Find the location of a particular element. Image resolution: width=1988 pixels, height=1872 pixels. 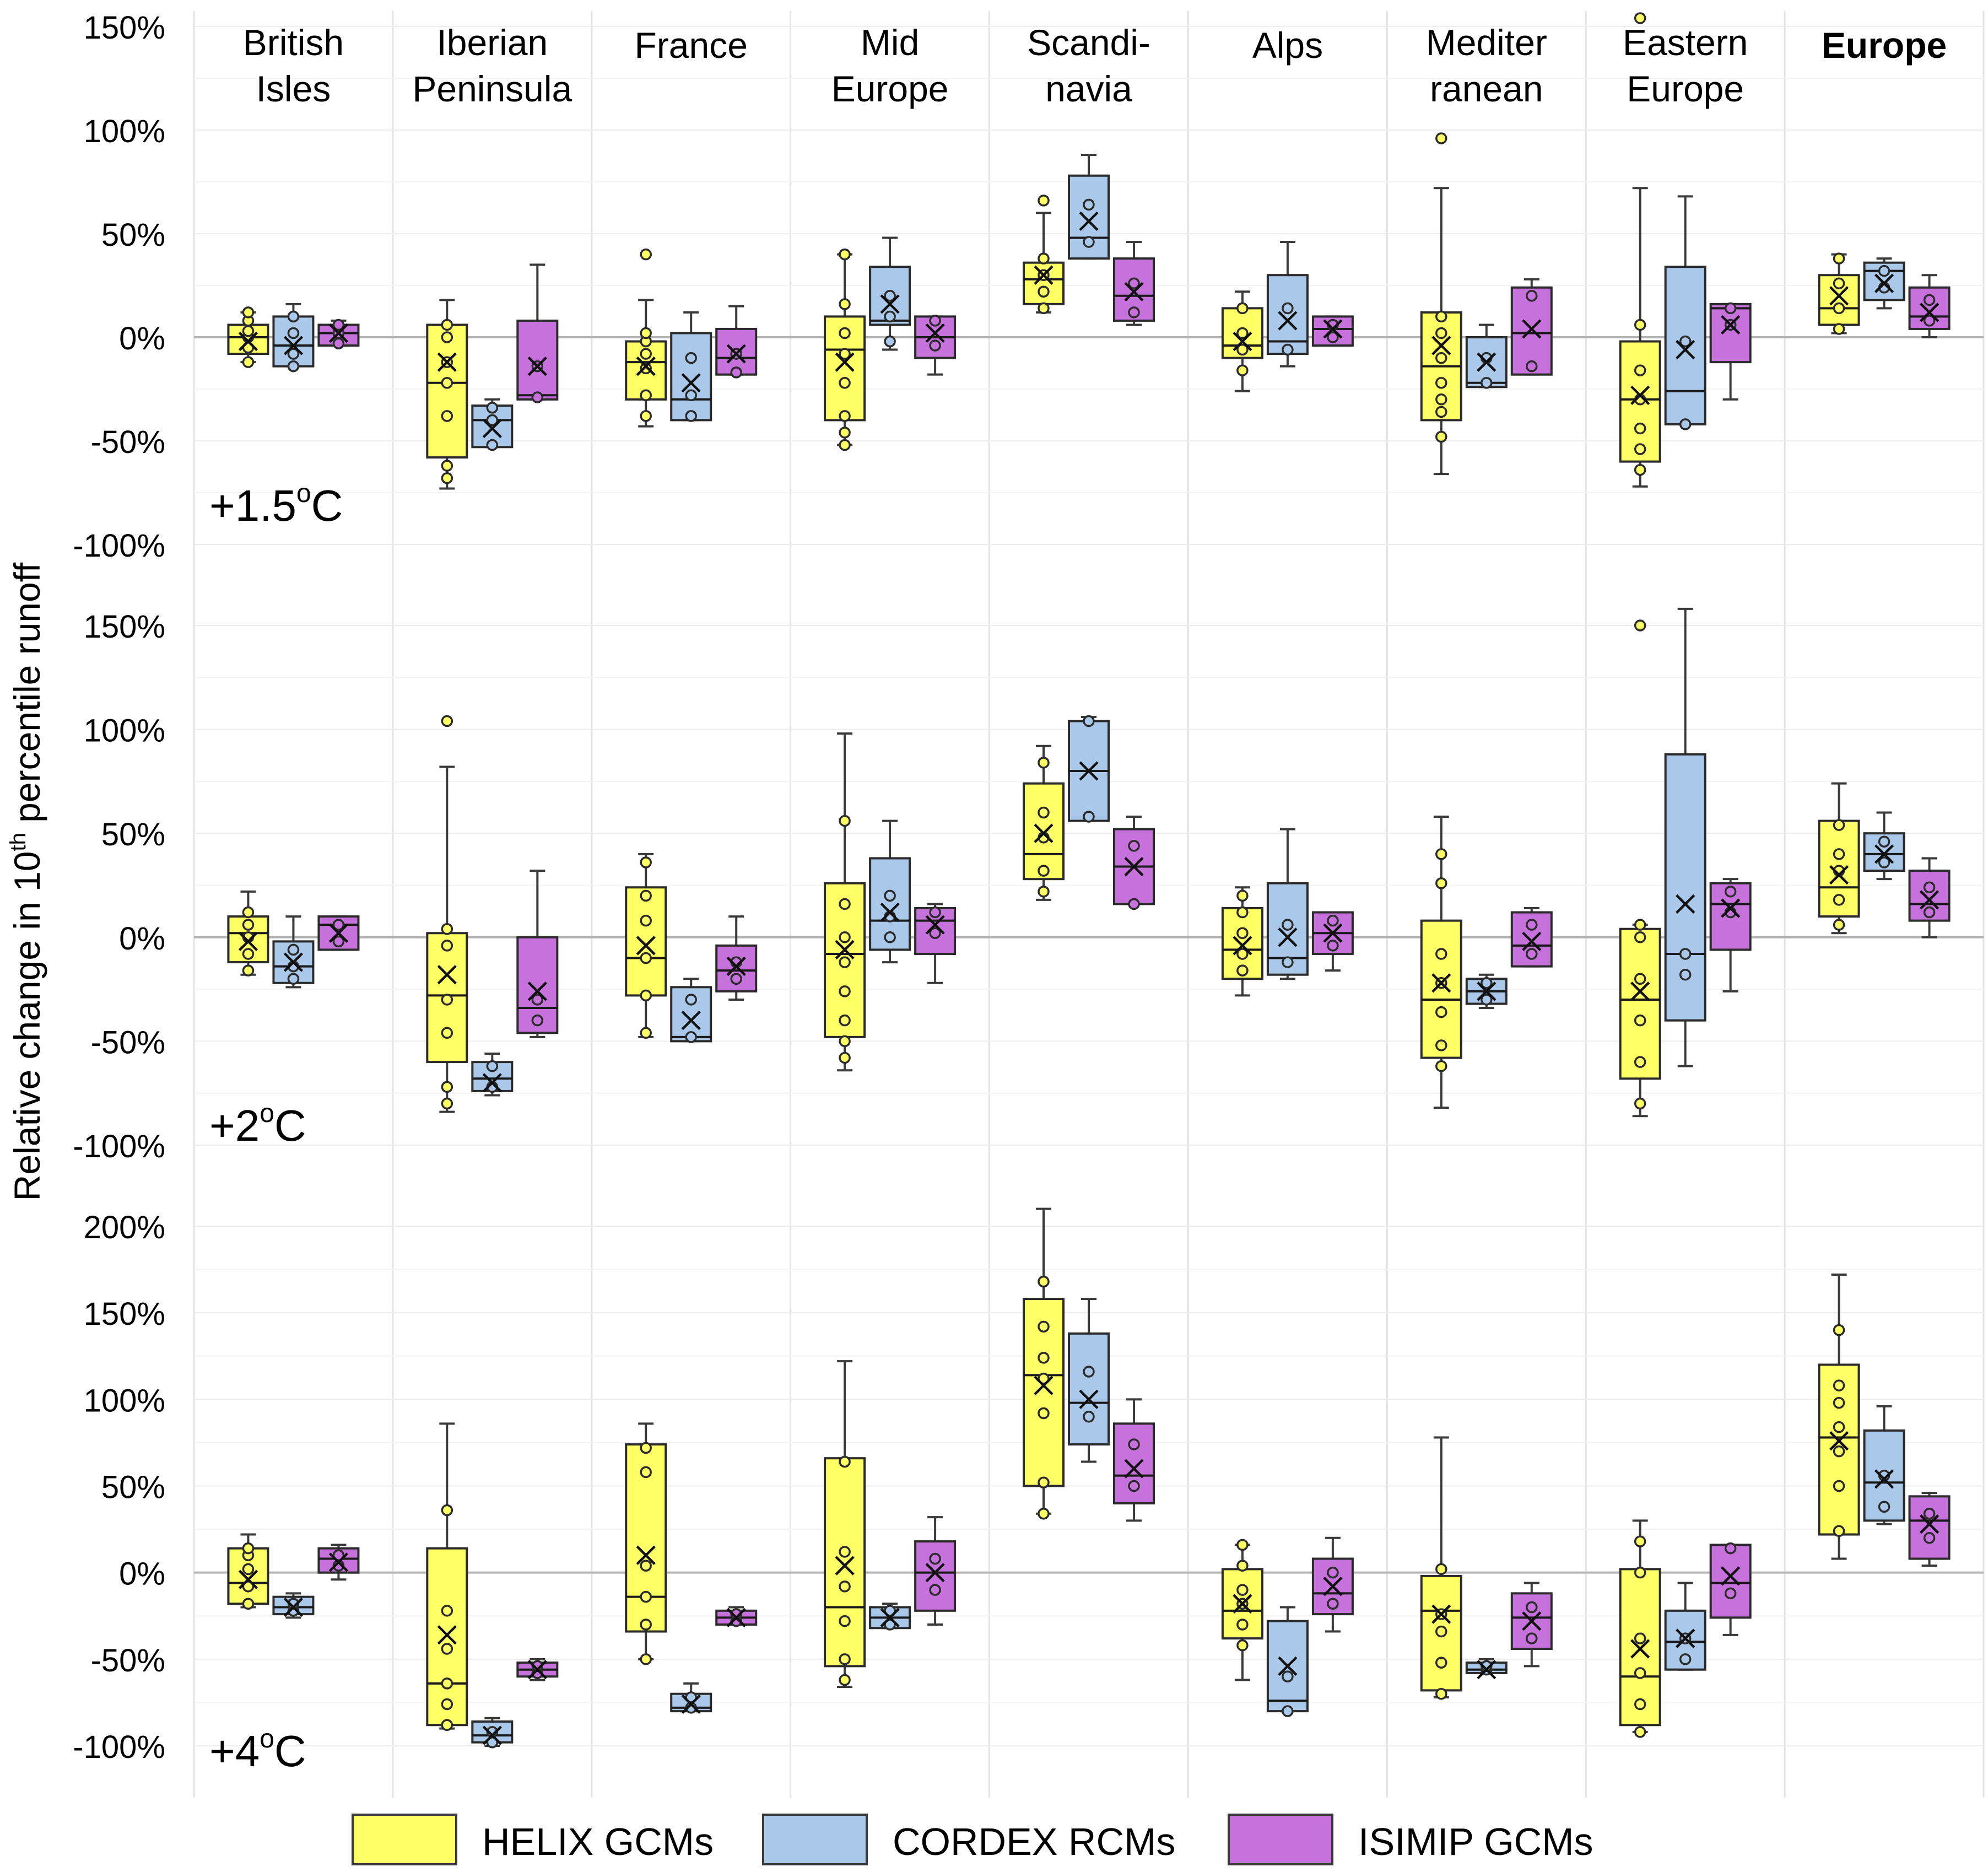

box-scandinavia-cordex-point is located at coordinates (1089, 1417).